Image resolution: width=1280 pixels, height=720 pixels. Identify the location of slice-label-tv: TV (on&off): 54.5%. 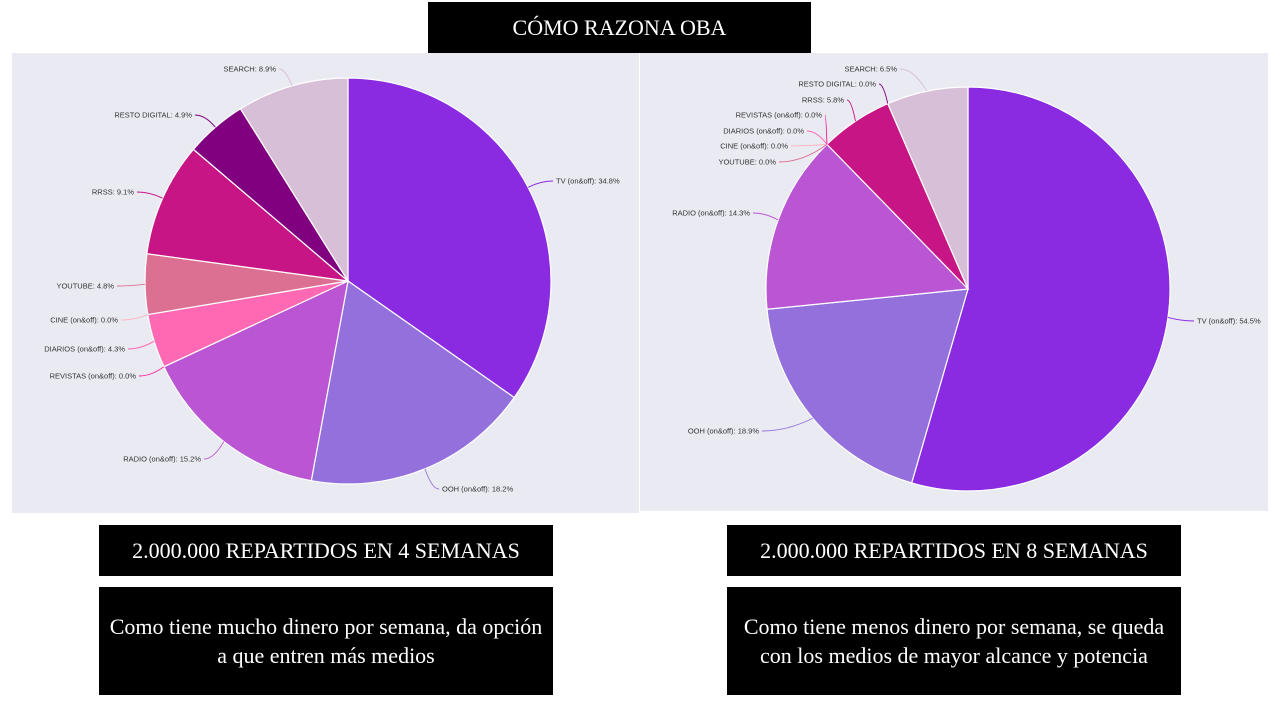
(1229, 321).